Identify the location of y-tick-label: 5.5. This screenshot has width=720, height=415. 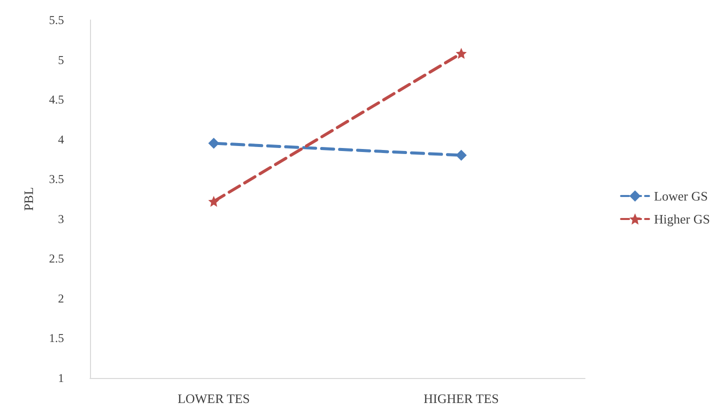
(56, 20).